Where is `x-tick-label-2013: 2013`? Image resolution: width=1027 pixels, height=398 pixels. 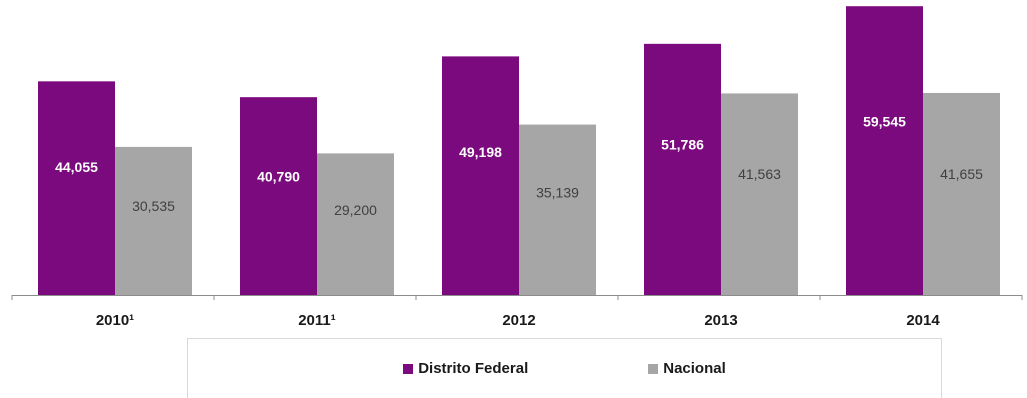 x-tick-label-2013: 2013 is located at coordinates (720, 320).